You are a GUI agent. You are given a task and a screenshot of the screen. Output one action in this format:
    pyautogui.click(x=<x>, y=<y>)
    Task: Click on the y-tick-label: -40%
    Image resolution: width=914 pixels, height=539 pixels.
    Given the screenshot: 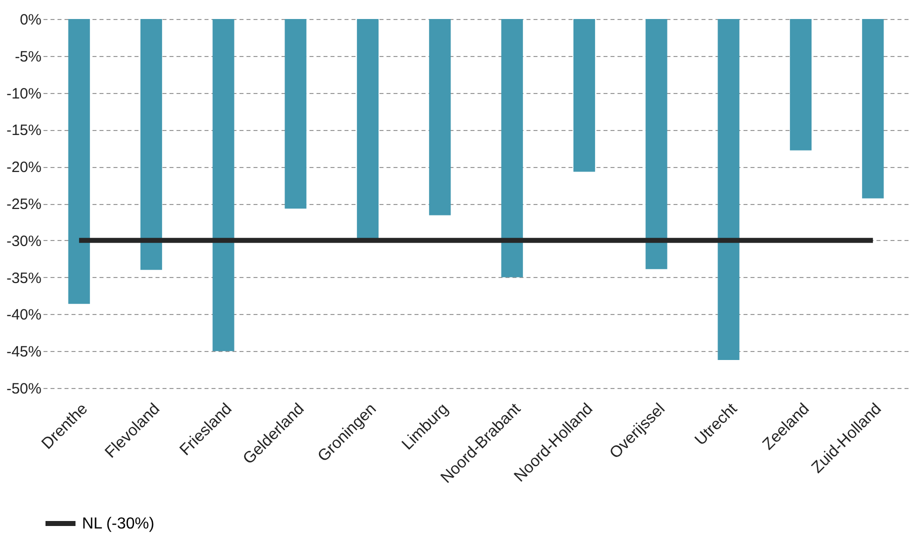 What is the action you would take?
    pyautogui.click(x=24, y=315)
    